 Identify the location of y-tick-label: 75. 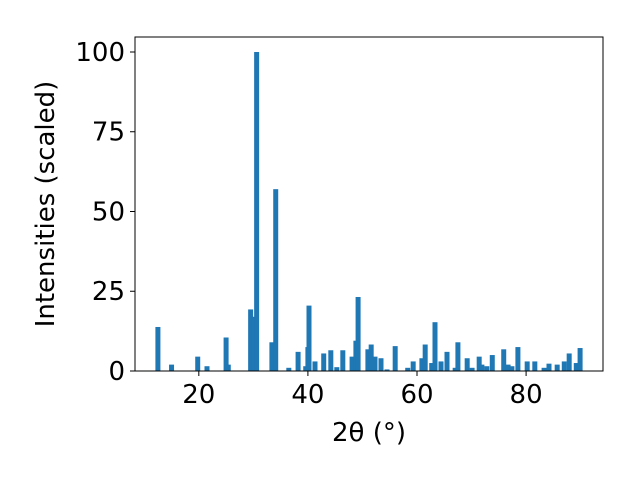
(108, 133).